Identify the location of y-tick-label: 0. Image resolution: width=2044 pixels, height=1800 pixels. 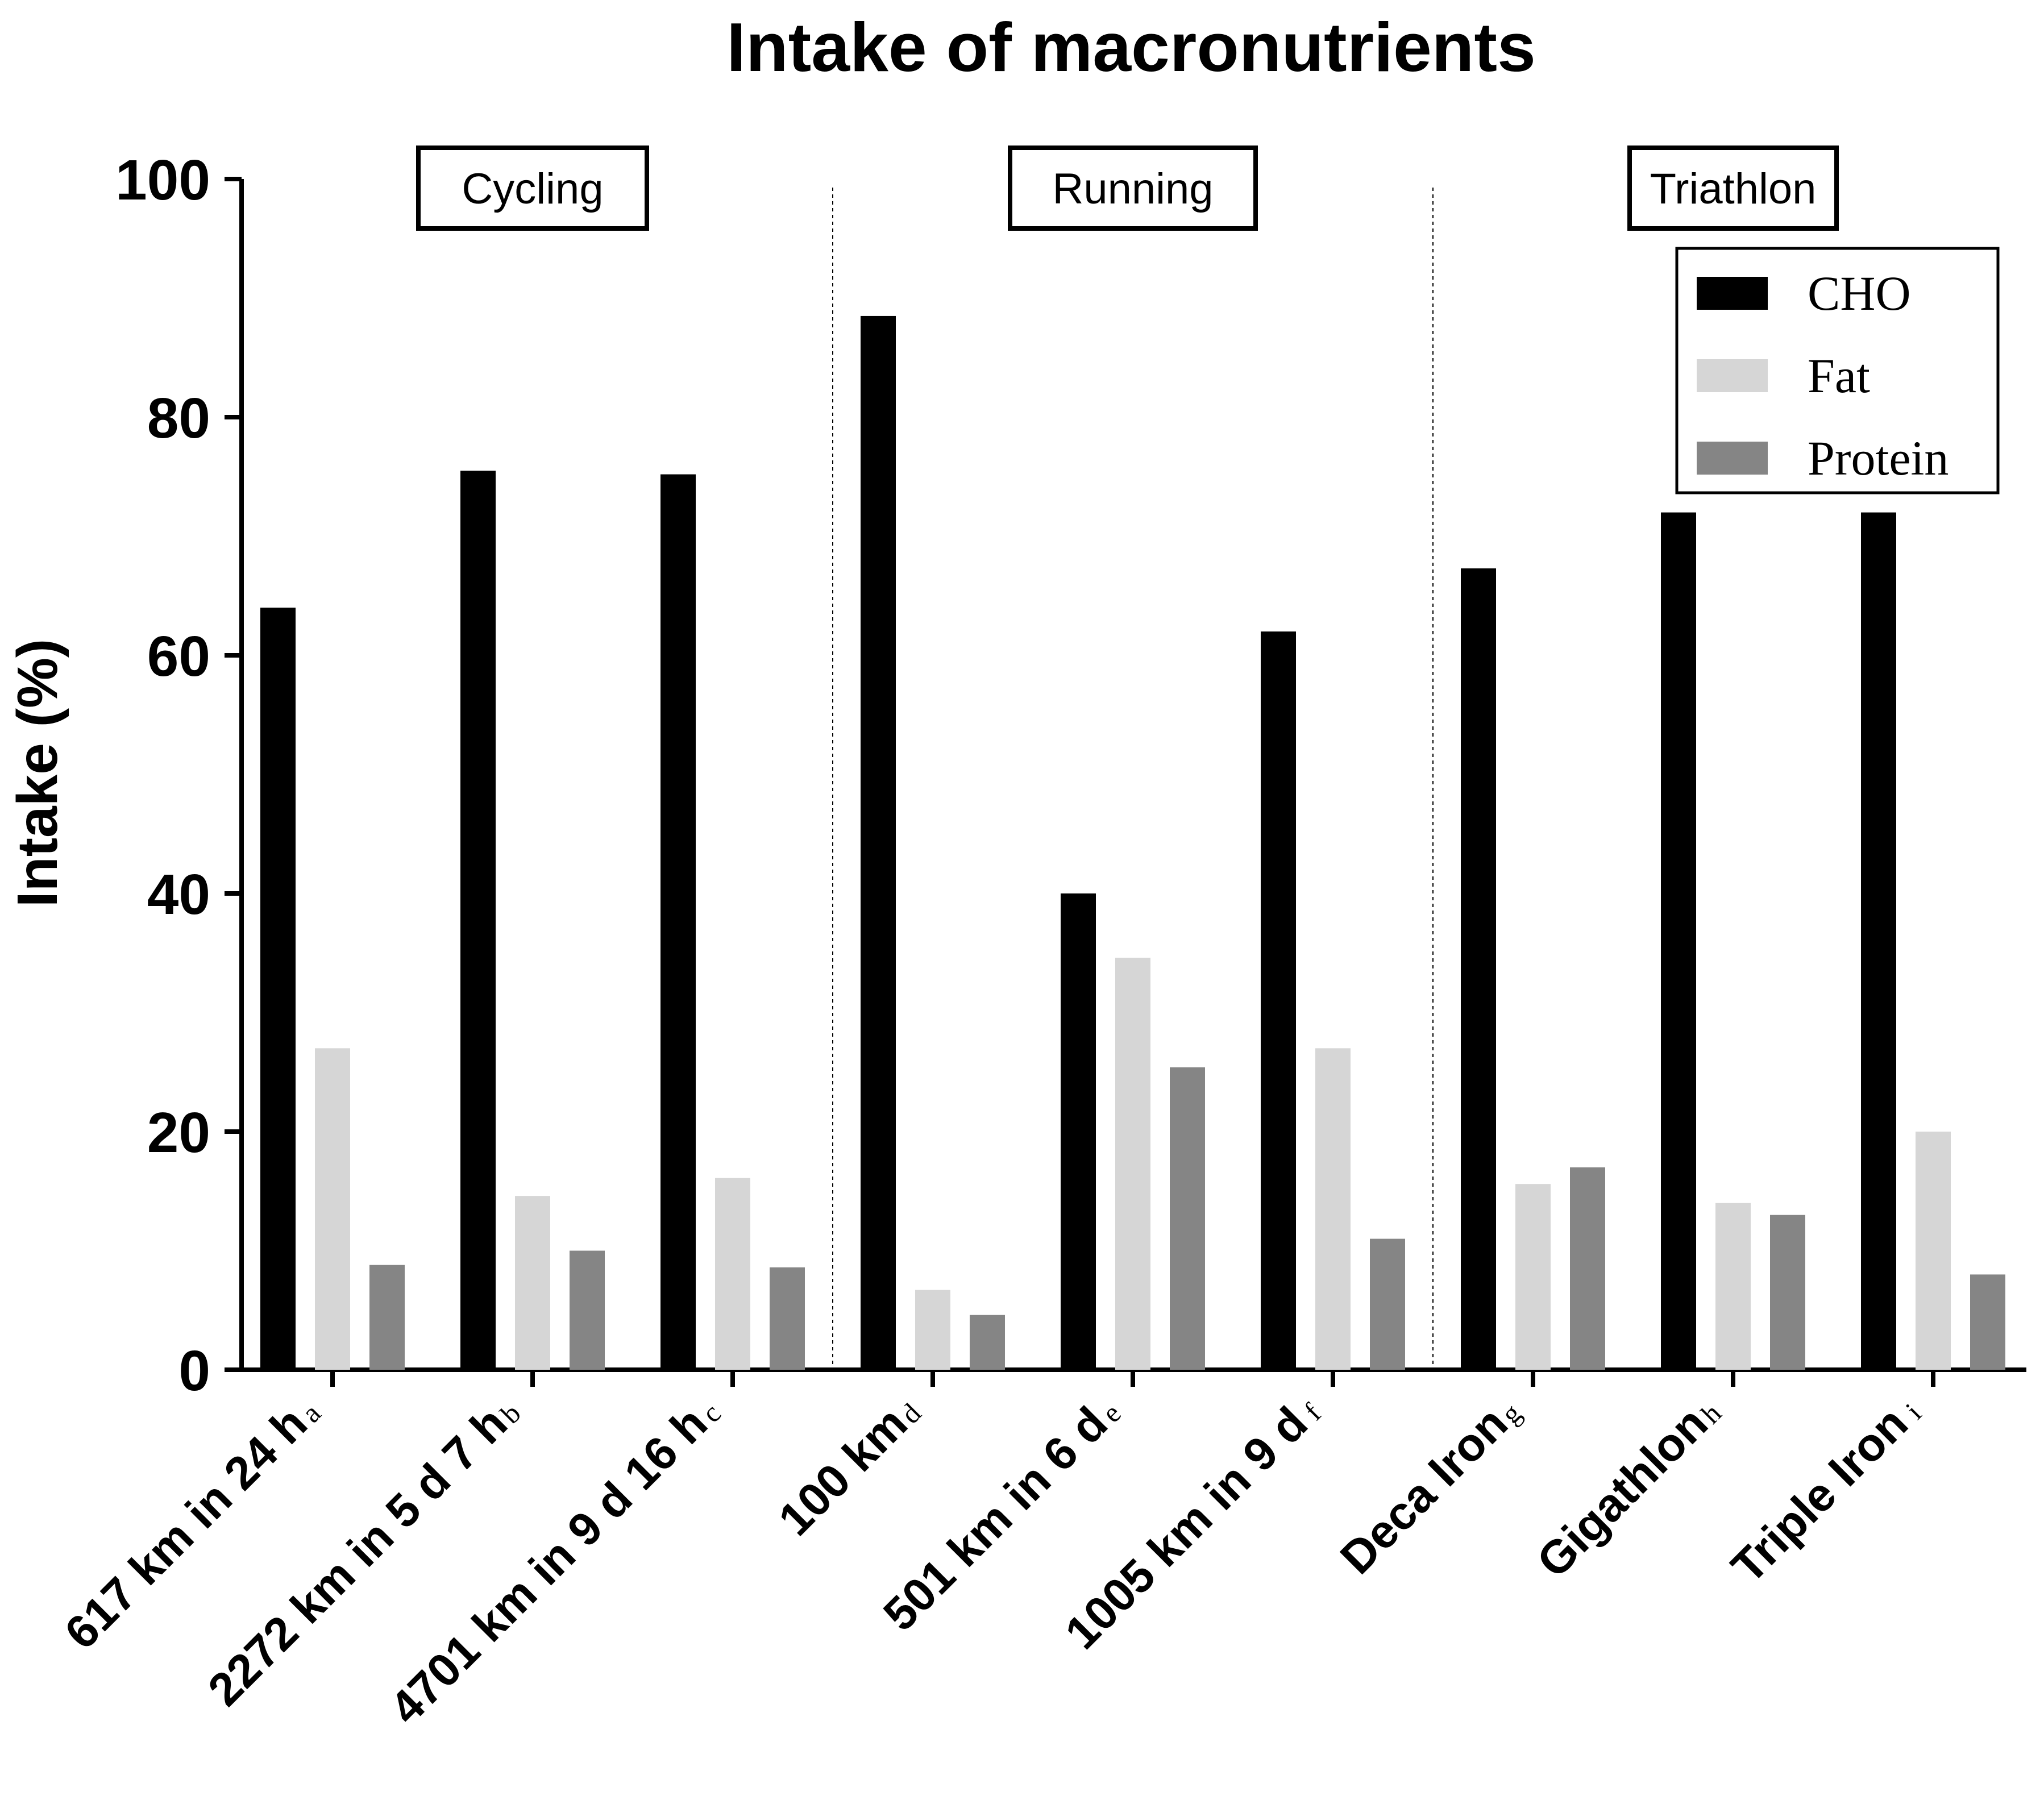
(194, 1371).